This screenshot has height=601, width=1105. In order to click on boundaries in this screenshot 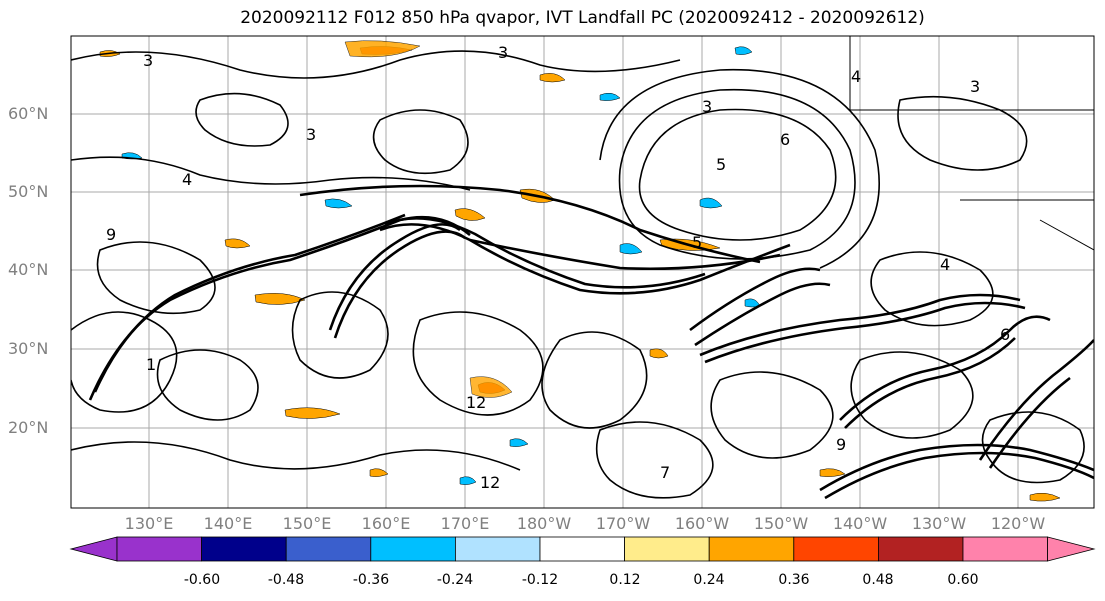, I will do `click(971, 143)`.